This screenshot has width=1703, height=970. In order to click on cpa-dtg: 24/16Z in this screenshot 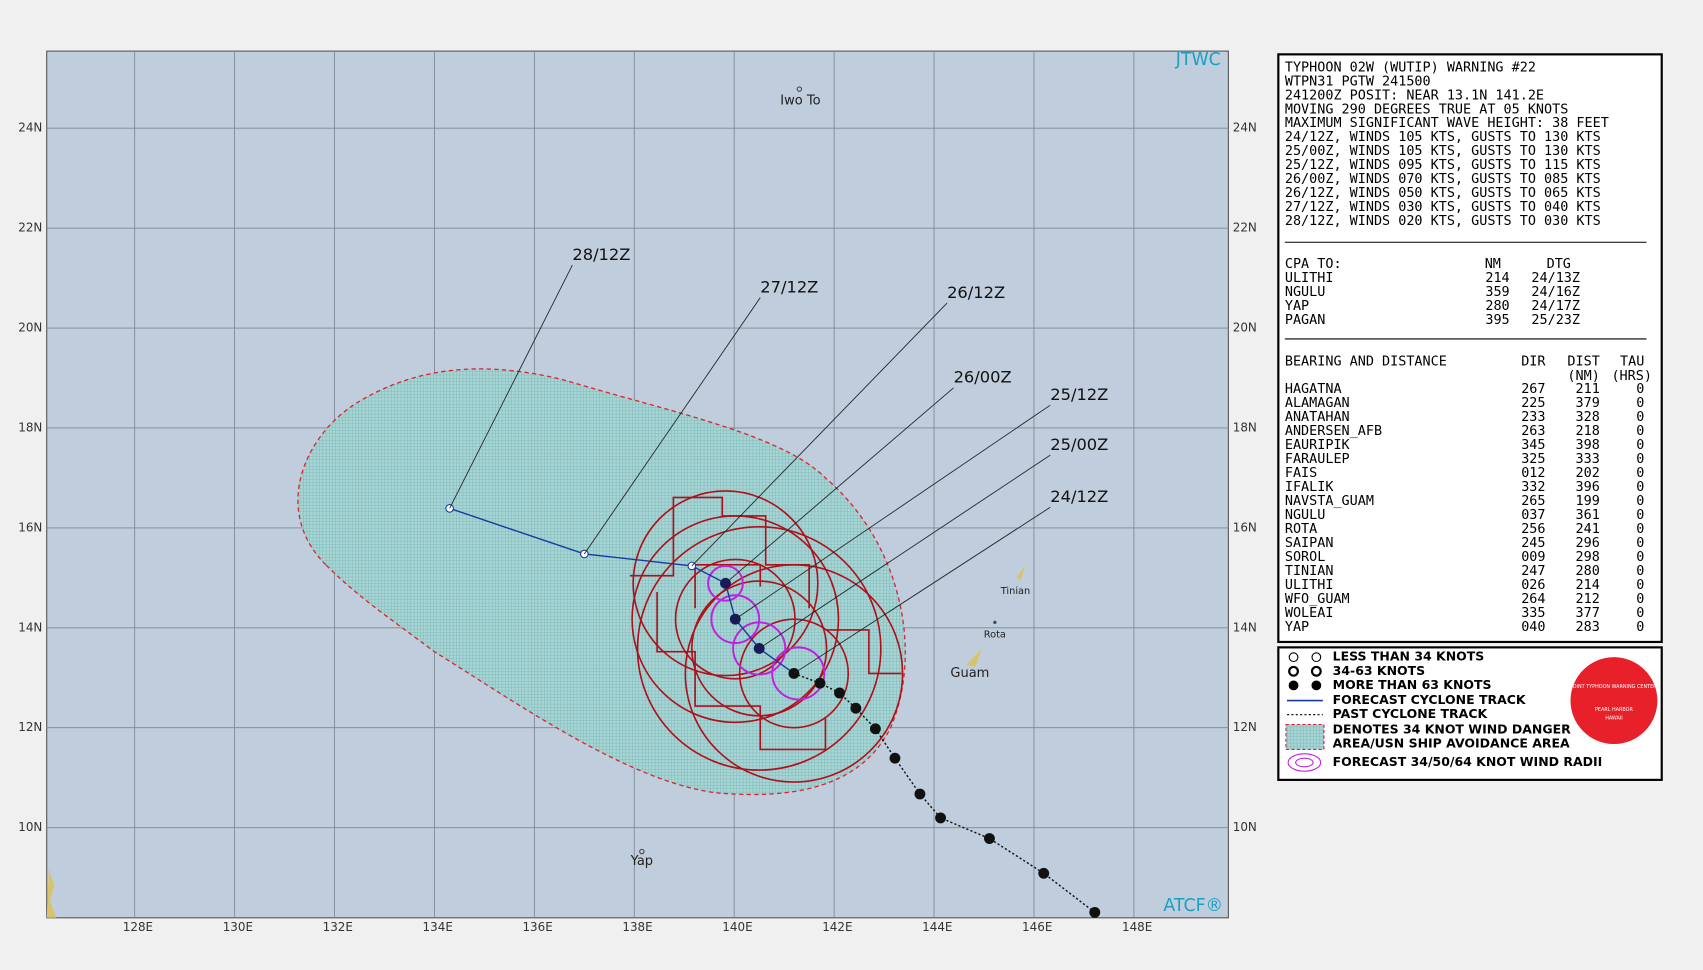, I will do `click(1555, 292)`.